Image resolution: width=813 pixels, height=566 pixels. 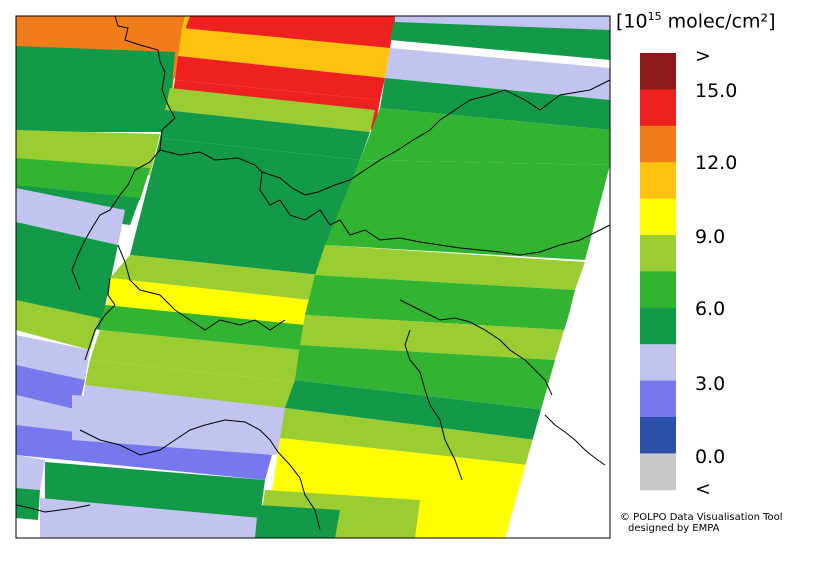 I want to click on credit-line-2: designed by EMPA, so click(x=674, y=528).